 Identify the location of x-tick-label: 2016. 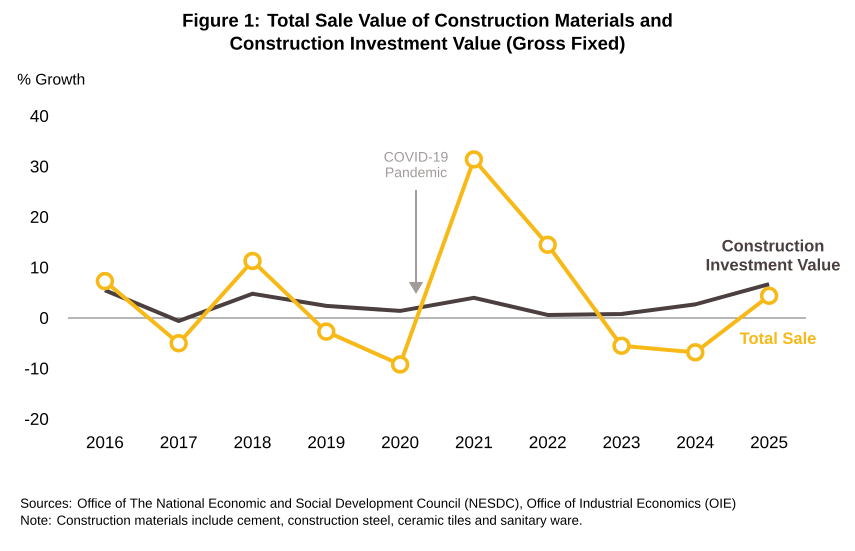
(105, 442).